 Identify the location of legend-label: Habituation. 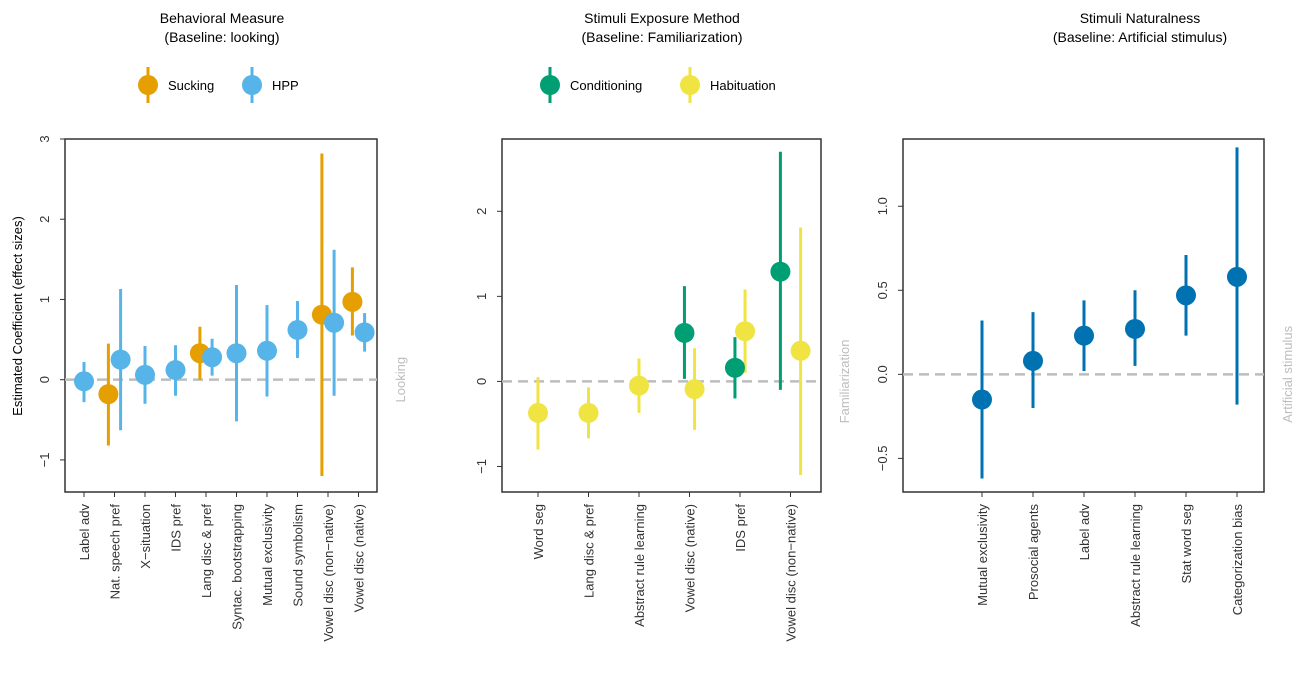
(743, 85).